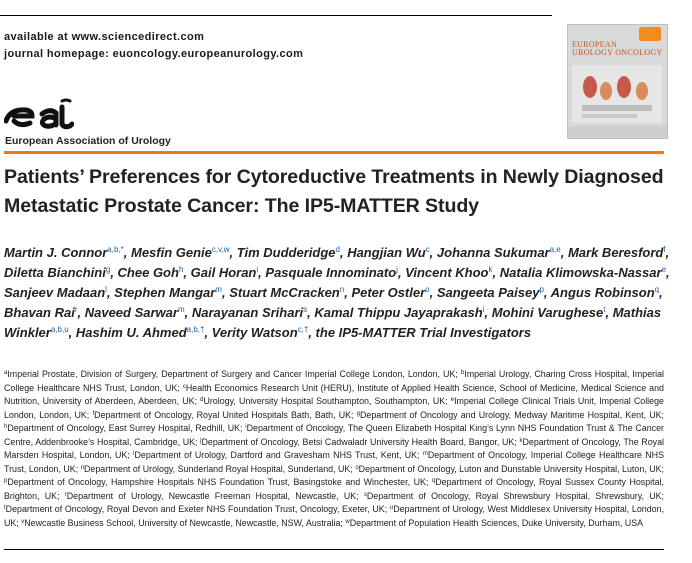  Describe the element at coordinates (195, 329) in the screenshot. I see `author-affiliation-marker: a,b,†` at that location.